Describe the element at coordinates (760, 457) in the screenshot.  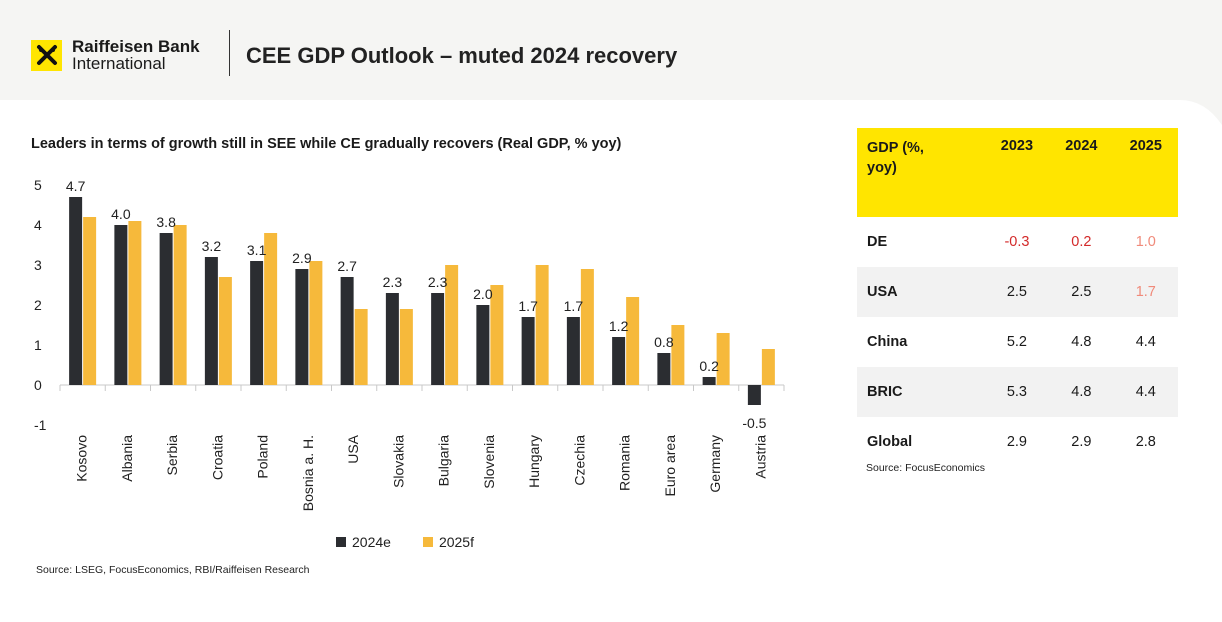
I see `x-category-label: Austria` at that location.